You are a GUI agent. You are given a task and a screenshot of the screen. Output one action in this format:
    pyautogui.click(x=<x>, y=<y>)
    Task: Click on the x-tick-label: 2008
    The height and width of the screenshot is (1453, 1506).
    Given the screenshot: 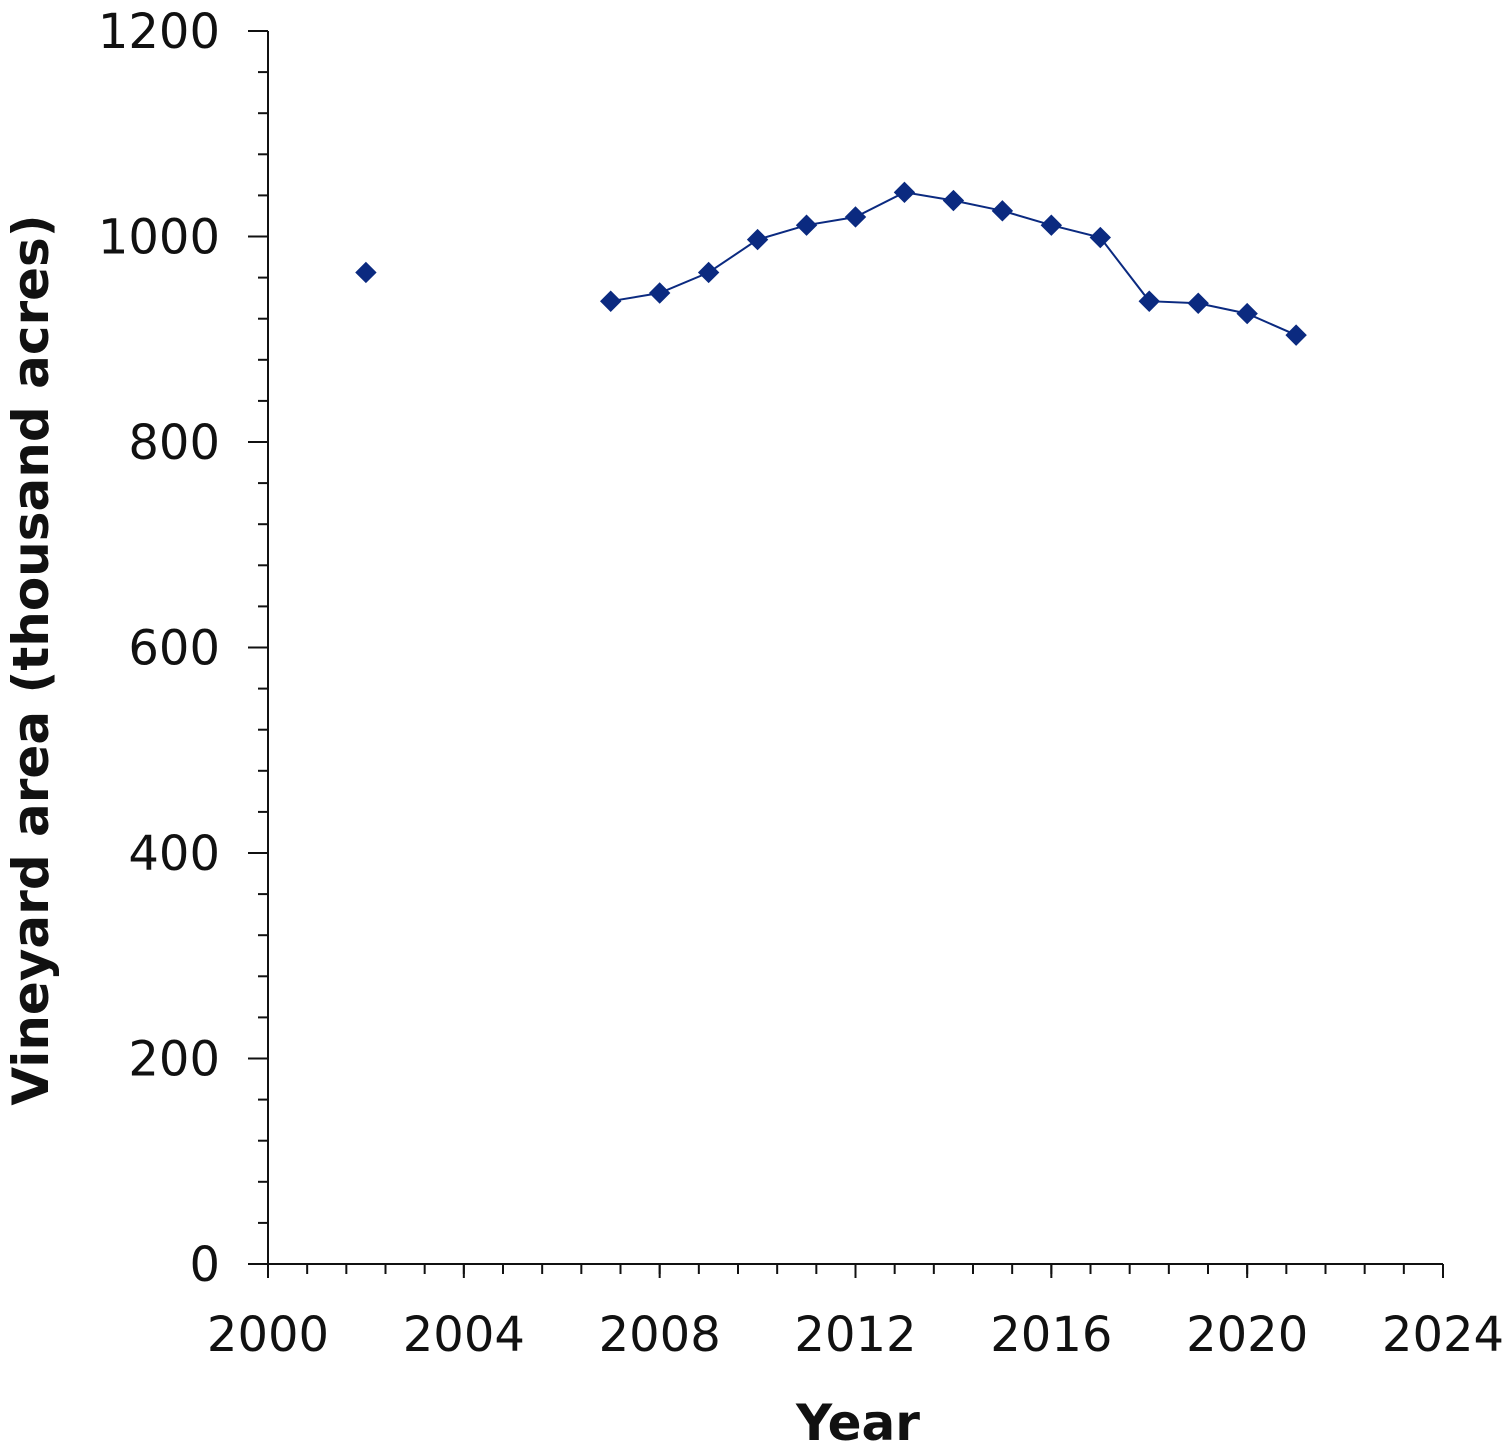 What is the action you would take?
    pyautogui.click(x=660, y=1335)
    